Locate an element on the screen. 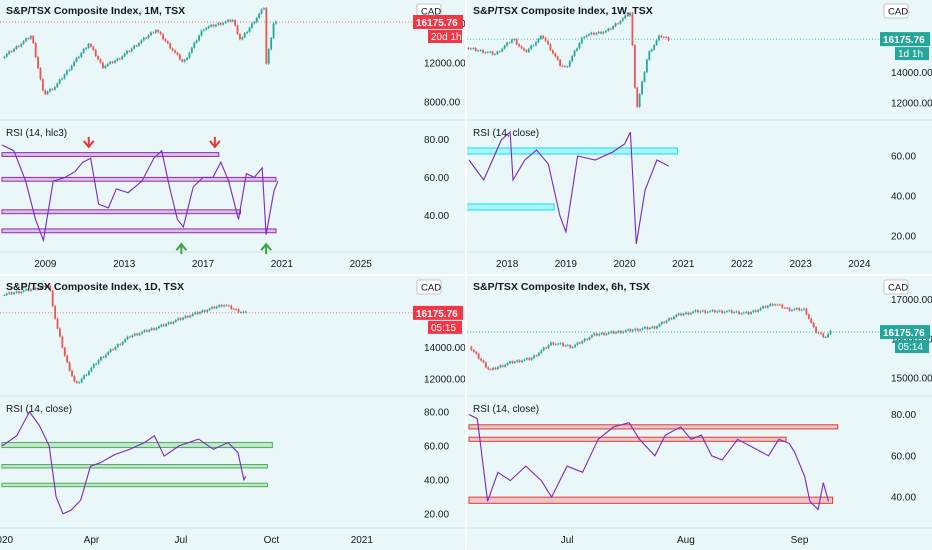  rsi-label: RSI (14, close) is located at coordinates (506, 409).